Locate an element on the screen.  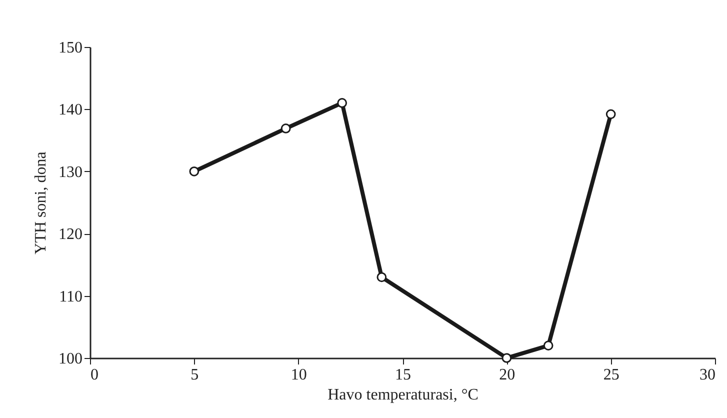
y-tick-label: 140 is located at coordinates (70, 110).